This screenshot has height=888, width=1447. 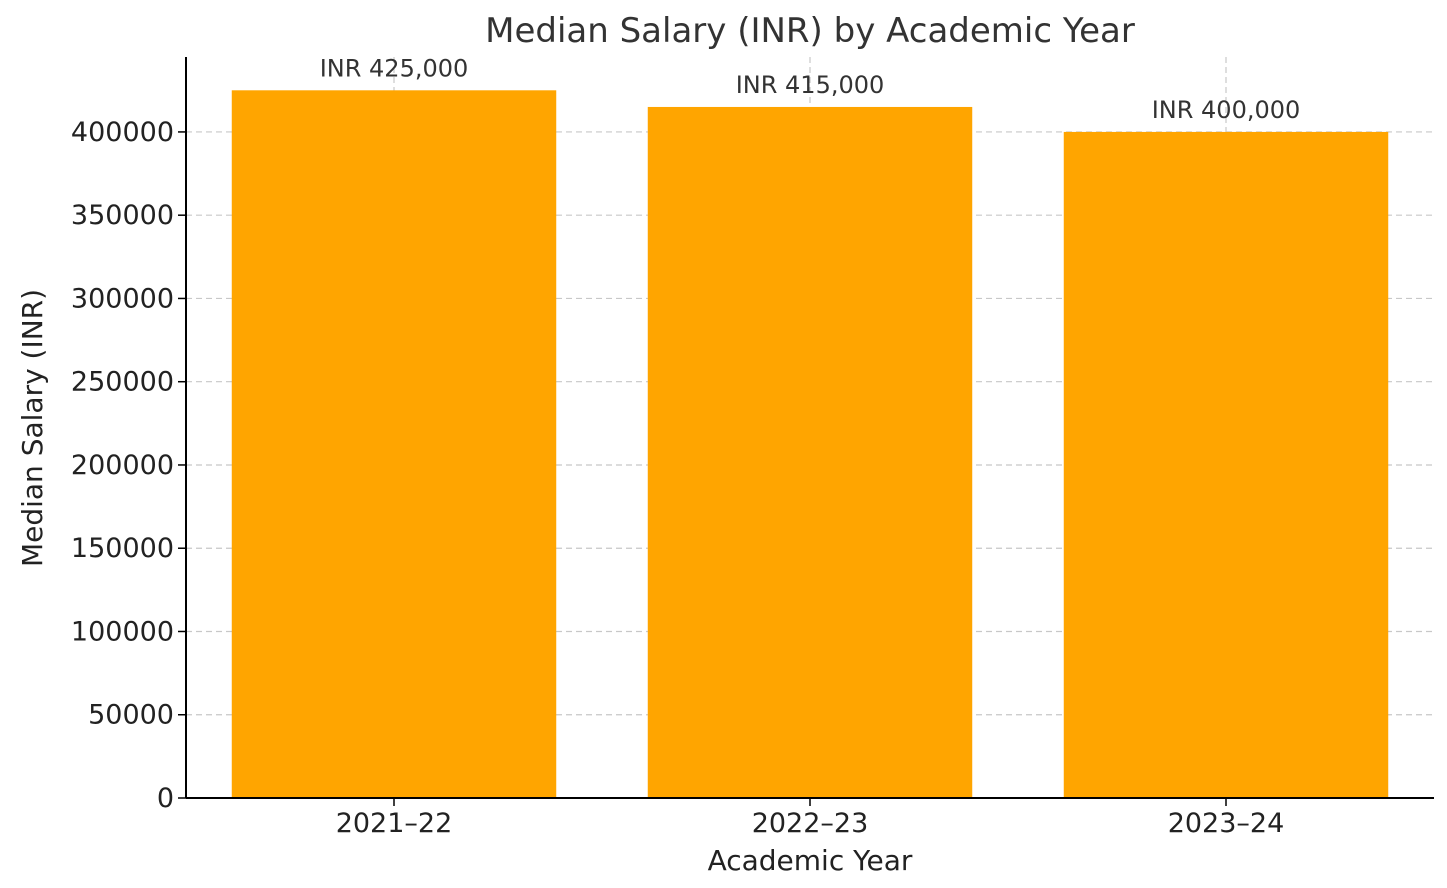 What do you see at coordinates (122, 215) in the screenshot?
I see `y-tick-label: 350000` at bounding box center [122, 215].